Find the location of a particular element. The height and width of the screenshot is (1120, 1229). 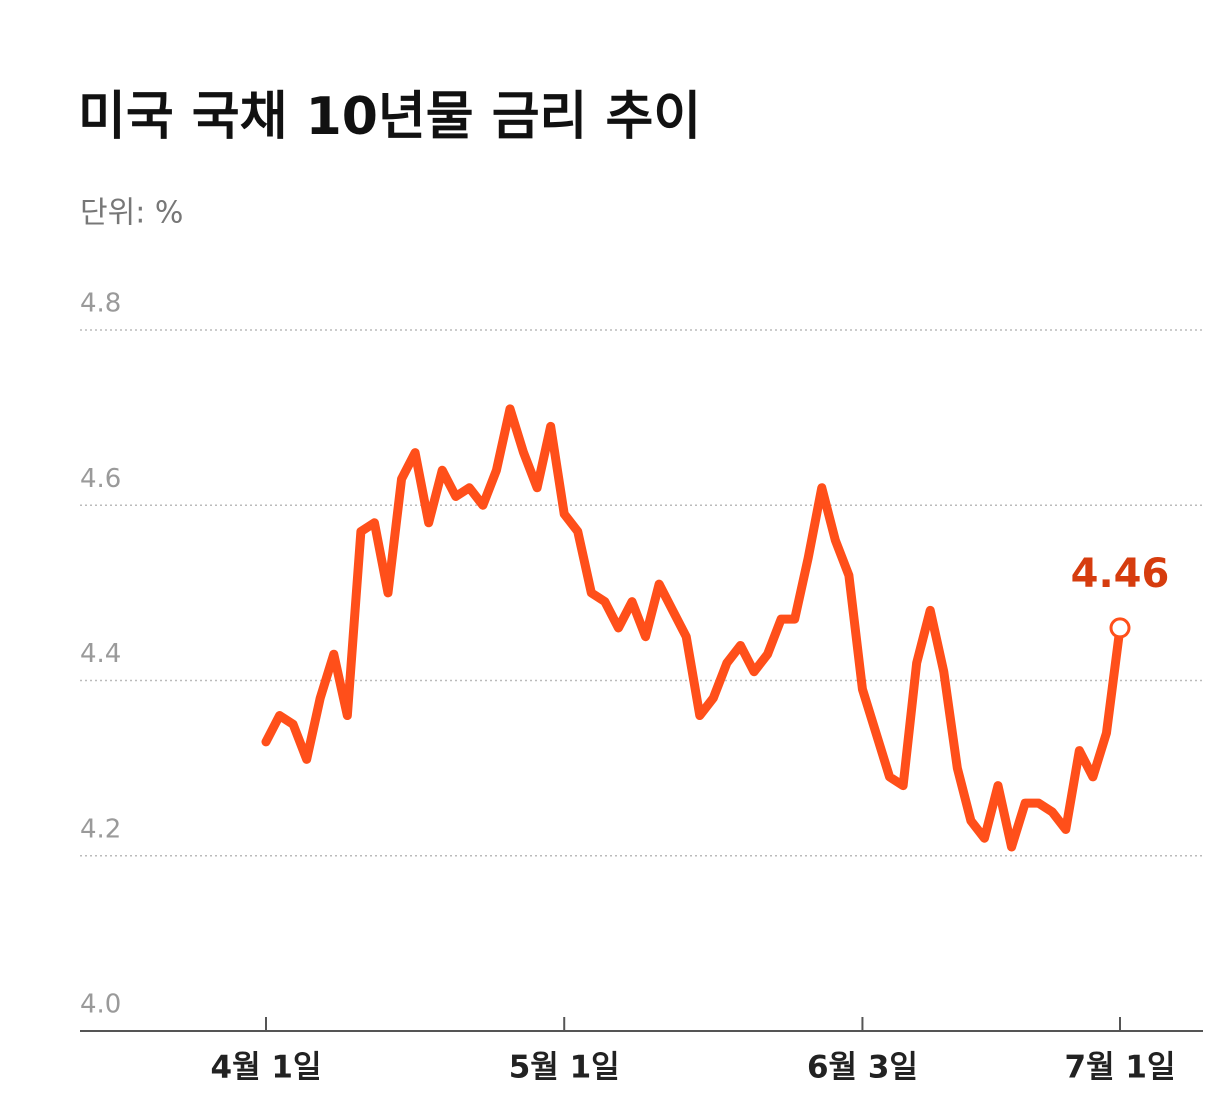

x-tick-label: 7월 1일 is located at coordinates (1120, 1068).